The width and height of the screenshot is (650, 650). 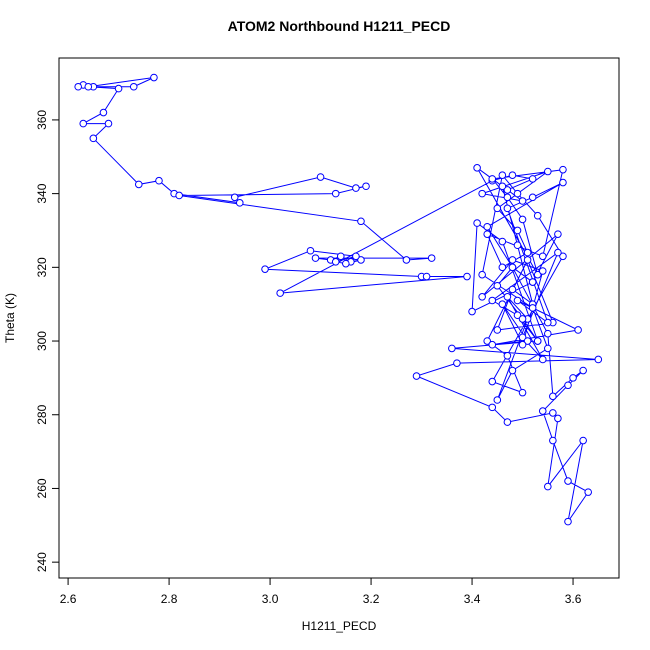 I want to click on y-tick-label: 340, so click(x=42, y=193).